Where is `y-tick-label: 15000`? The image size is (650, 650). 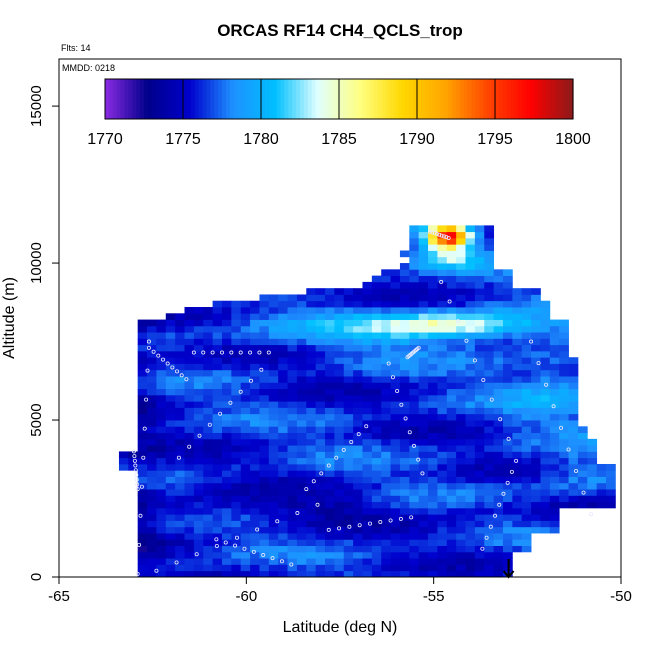 y-tick-label: 15000 is located at coordinates (36, 106).